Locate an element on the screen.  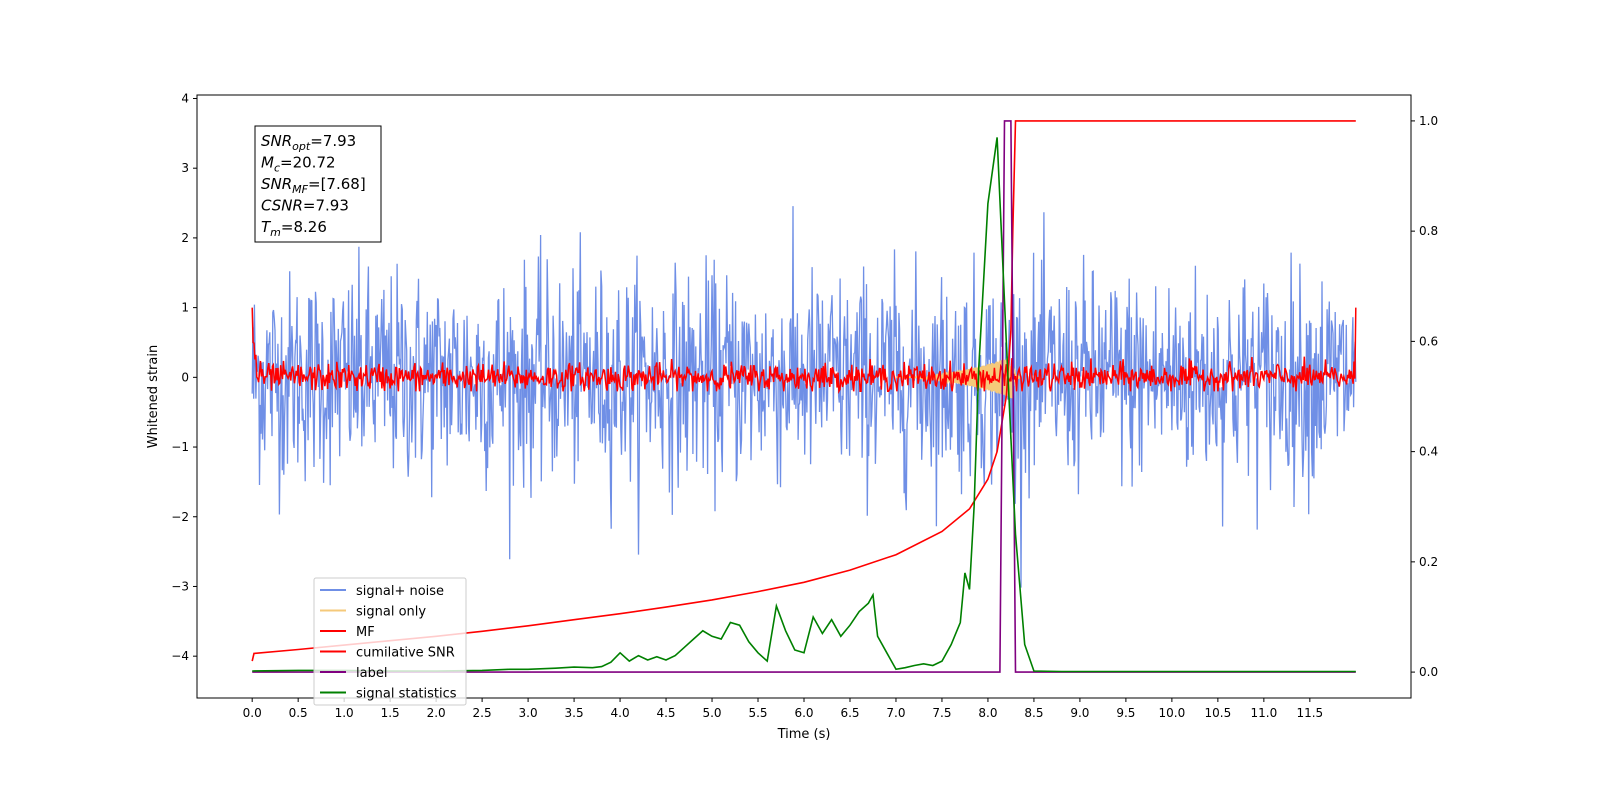
y-right-tick-label: 1.0 is located at coordinates (1428, 121).